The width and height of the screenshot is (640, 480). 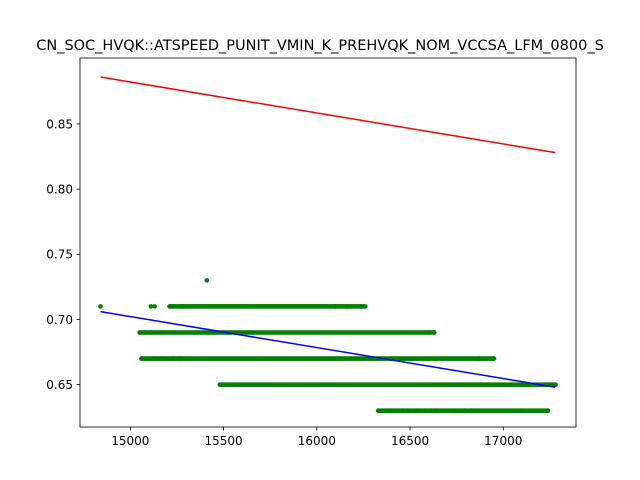 I want to click on y-tick-label: 0.75, so click(x=59, y=255).